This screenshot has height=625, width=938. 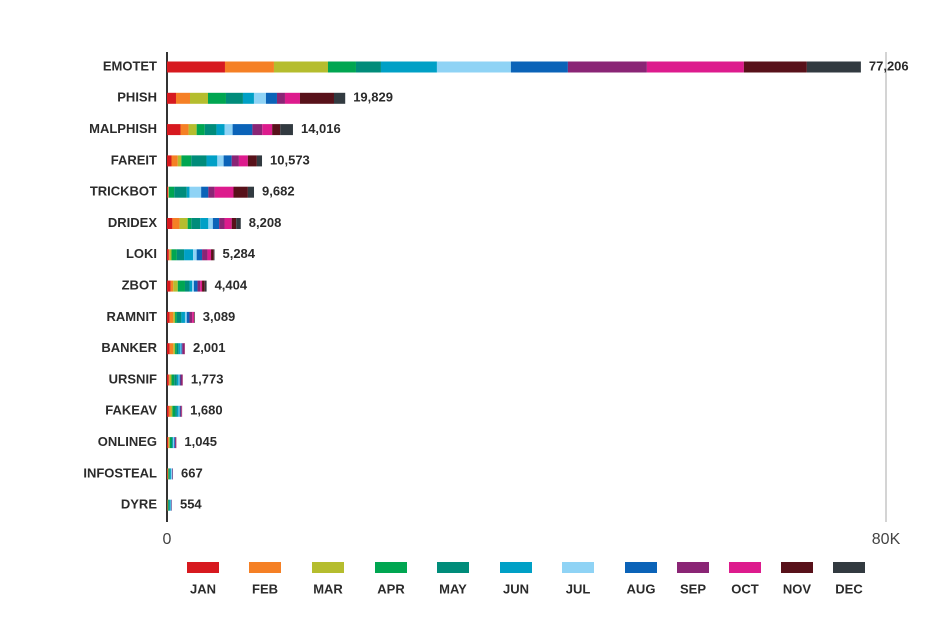 What do you see at coordinates (129, 347) in the screenshot?
I see `category-label: BANKER` at bounding box center [129, 347].